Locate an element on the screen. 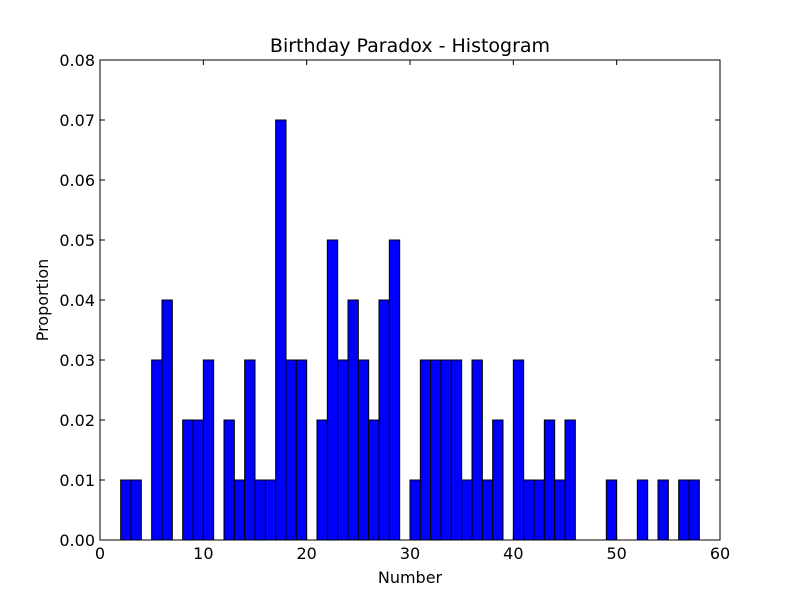  x-tick-label: 20 is located at coordinates (306, 553).